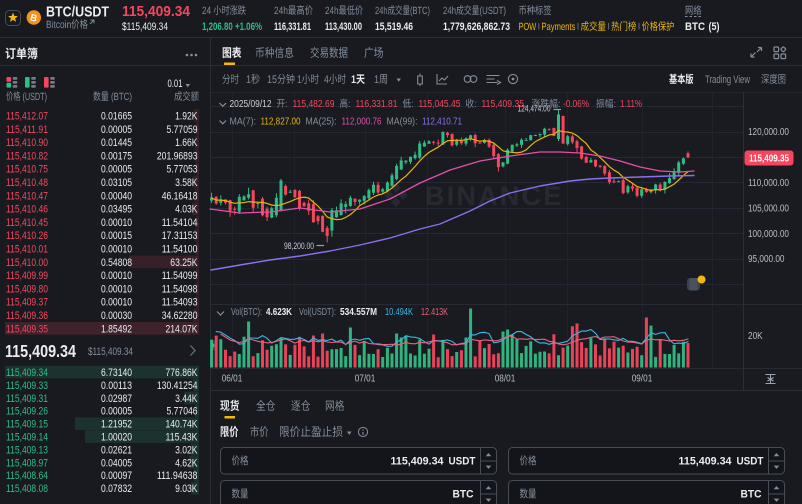 The height and width of the screenshot is (504, 802). I want to click on svg-text: 9.03K, so click(186, 489).